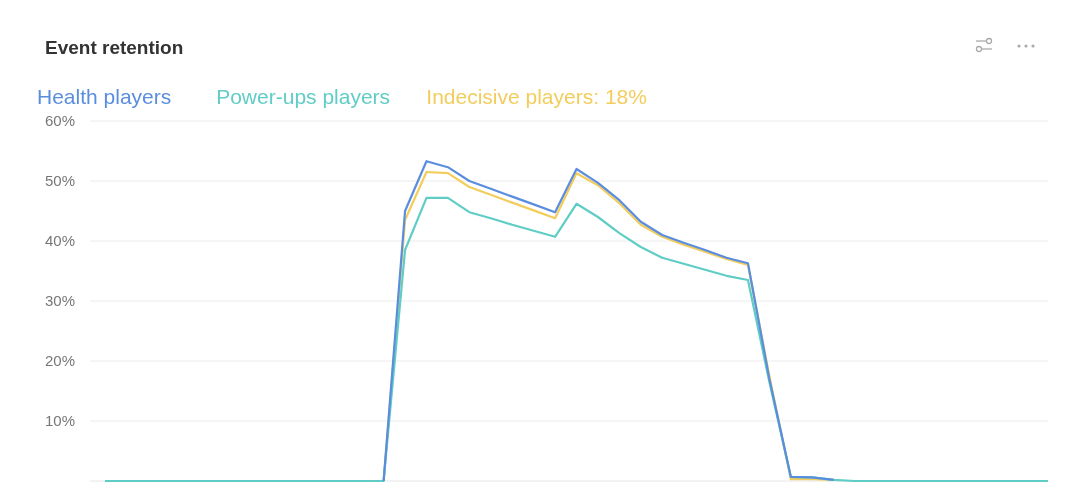 Image resolution: width=1077 pixels, height=503 pixels. What do you see at coordinates (60, 301) in the screenshot?
I see `y-tick-label: 30%` at bounding box center [60, 301].